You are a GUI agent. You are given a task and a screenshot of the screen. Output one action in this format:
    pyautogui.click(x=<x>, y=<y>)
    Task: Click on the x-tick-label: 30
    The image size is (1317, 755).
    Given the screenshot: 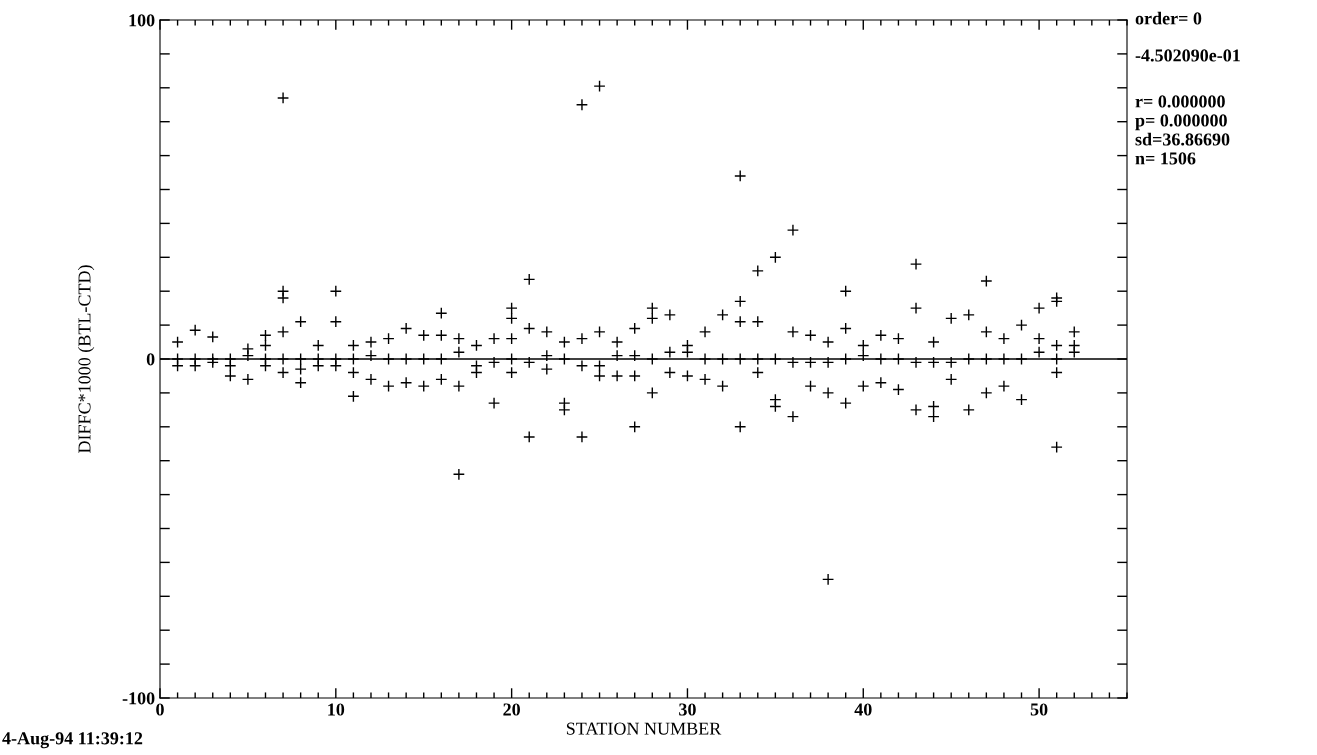 What is the action you would take?
    pyautogui.click(x=687, y=709)
    